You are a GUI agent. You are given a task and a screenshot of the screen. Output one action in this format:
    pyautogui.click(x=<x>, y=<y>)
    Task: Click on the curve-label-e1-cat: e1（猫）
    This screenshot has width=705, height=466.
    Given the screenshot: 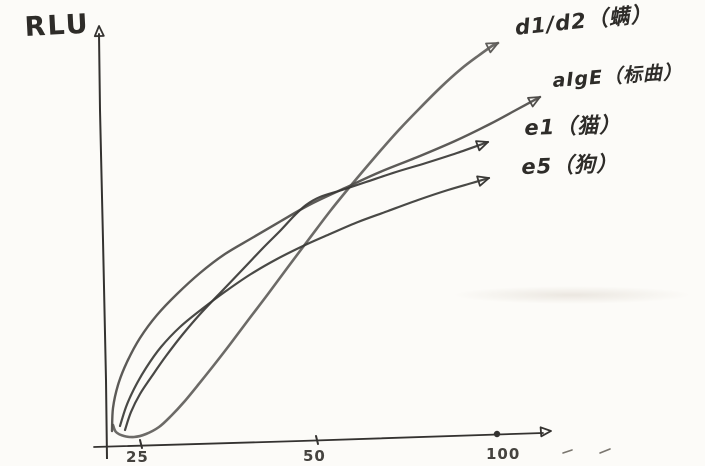 What is the action you would take?
    pyautogui.click(x=572, y=126)
    